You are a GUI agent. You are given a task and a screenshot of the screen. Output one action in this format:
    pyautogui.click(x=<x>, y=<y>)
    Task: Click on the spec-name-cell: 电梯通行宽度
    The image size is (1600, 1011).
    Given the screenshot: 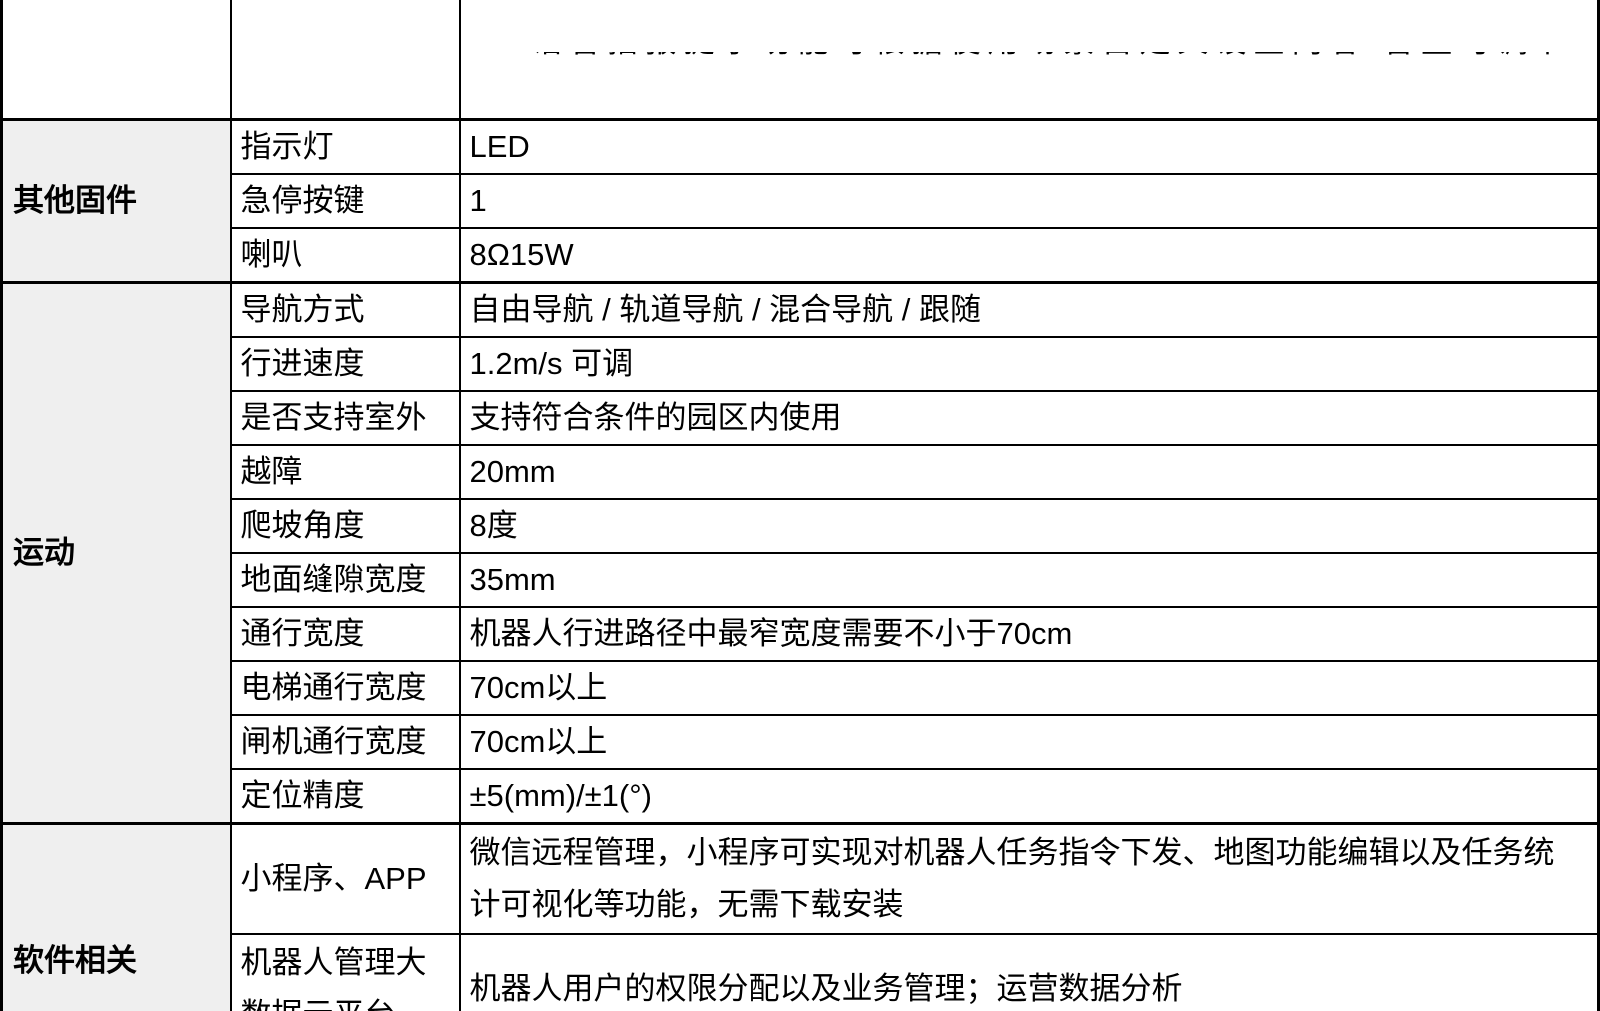 What is the action you would take?
    pyautogui.click(x=345, y=688)
    